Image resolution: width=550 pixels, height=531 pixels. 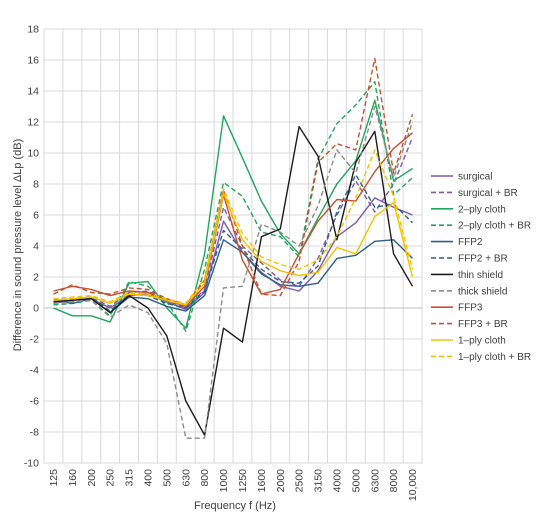 I want to click on y-tick-label: -4, so click(x=34, y=371).